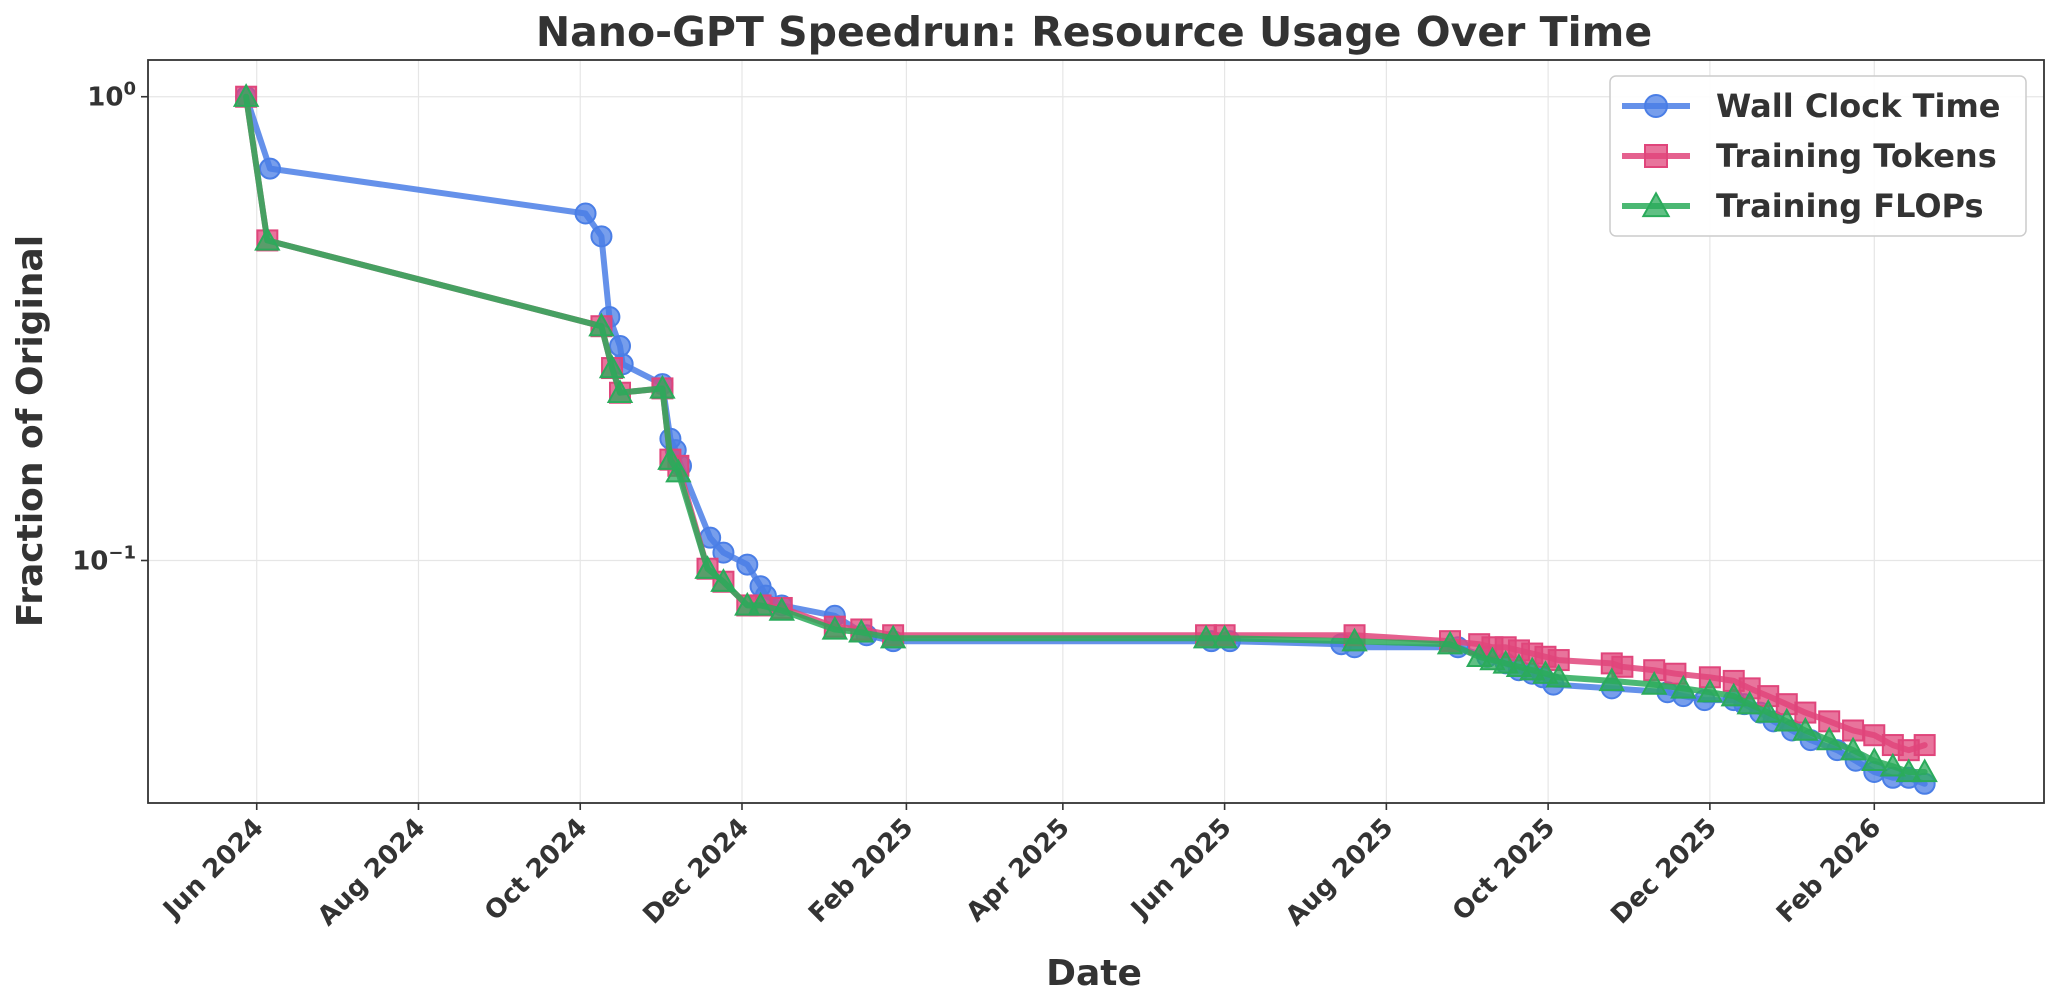 The width and height of the screenshot is (2056, 1007). Describe the element at coordinates (1094, 973) in the screenshot. I see `x-axis-label: Date` at that location.